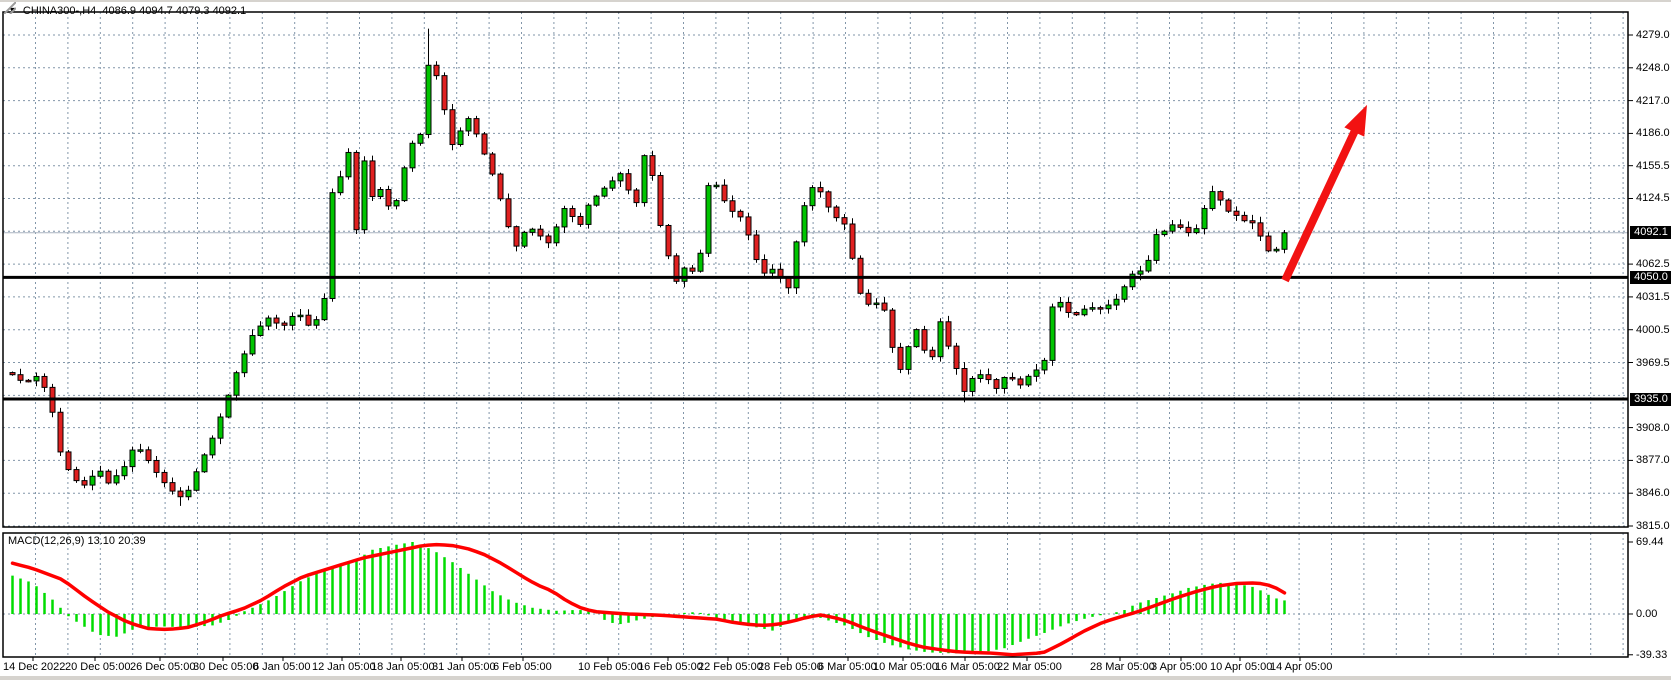  I want to click on price-axis-label: 4155.5, so click(1653, 165).